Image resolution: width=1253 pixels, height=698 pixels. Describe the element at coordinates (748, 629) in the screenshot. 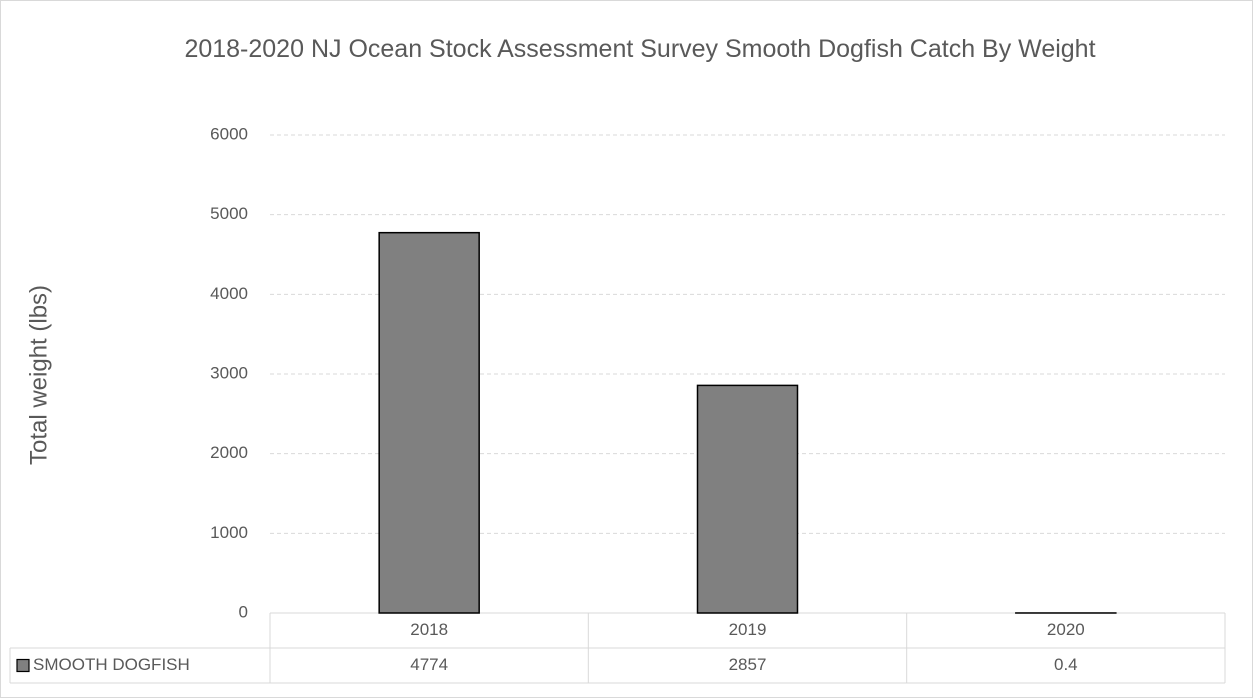

I see `x-tick-label: 2019` at that location.